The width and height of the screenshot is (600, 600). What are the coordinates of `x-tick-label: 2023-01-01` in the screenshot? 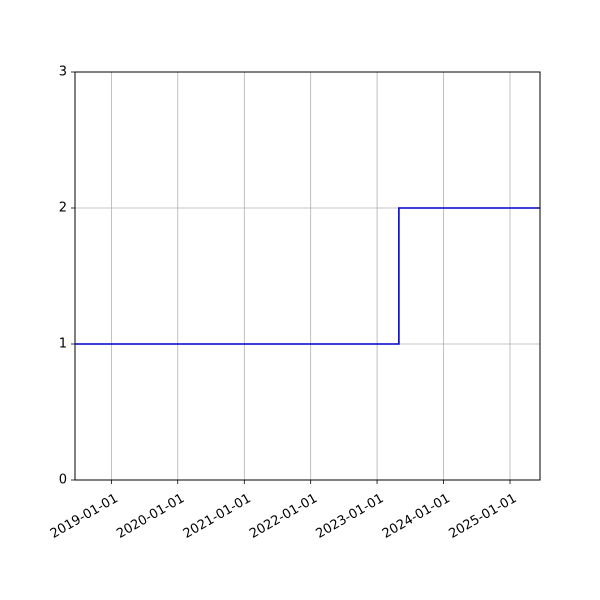 It's located at (350, 516).